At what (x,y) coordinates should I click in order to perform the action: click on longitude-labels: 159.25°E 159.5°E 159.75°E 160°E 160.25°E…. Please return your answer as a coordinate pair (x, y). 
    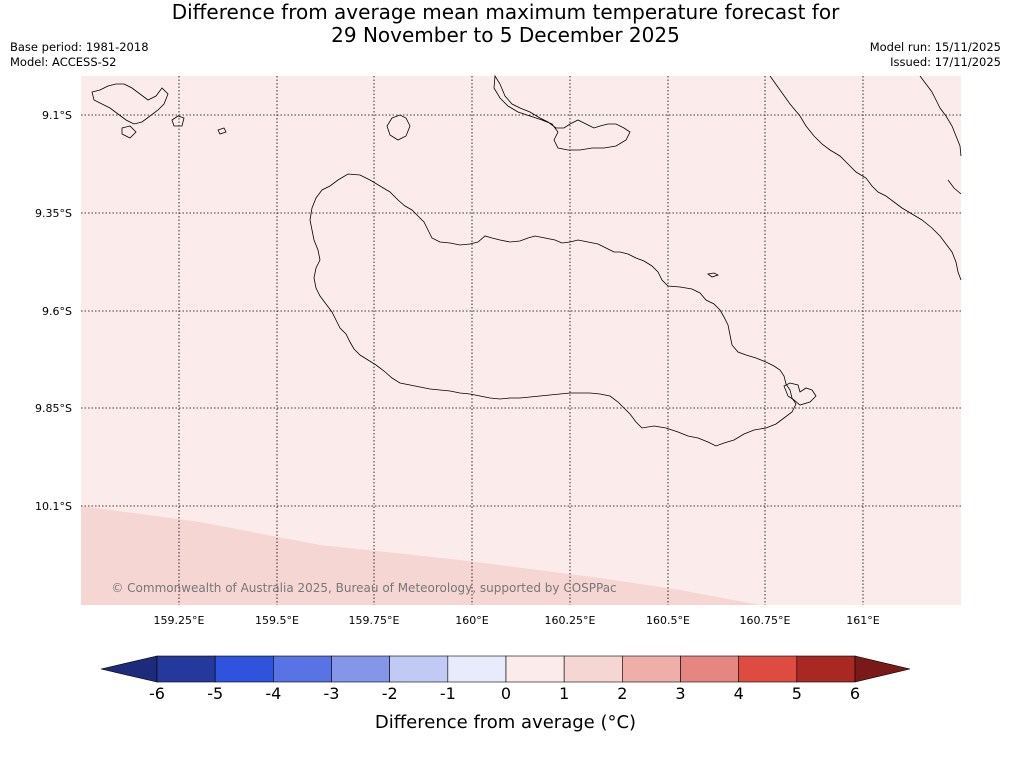
    Looking at the image, I should click on (517, 620).